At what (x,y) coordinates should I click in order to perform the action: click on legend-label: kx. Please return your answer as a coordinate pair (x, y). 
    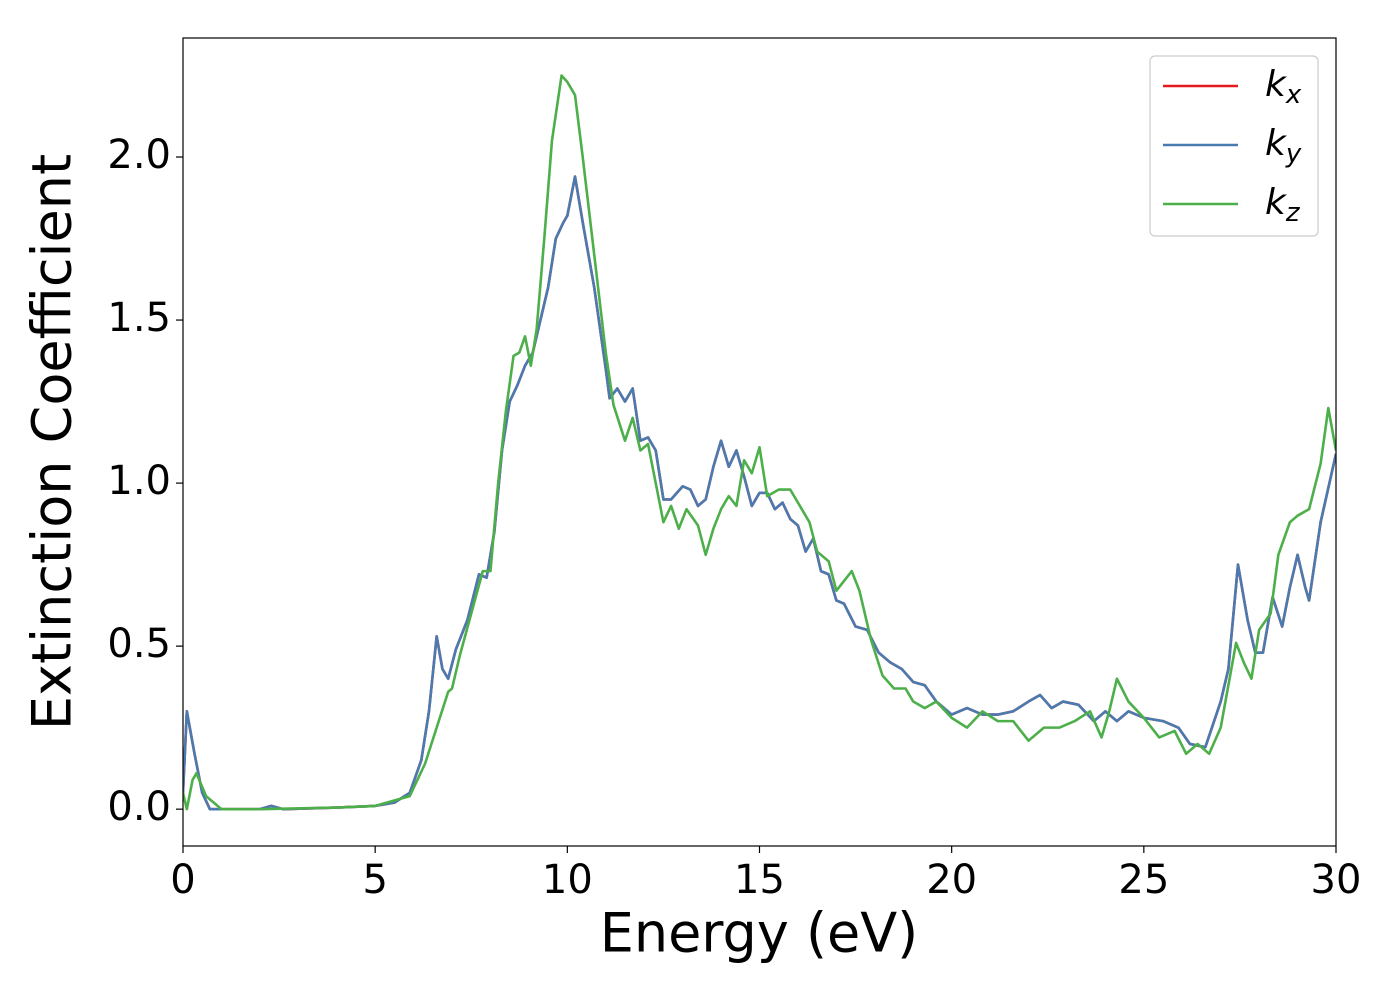
    Looking at the image, I should click on (1283, 87).